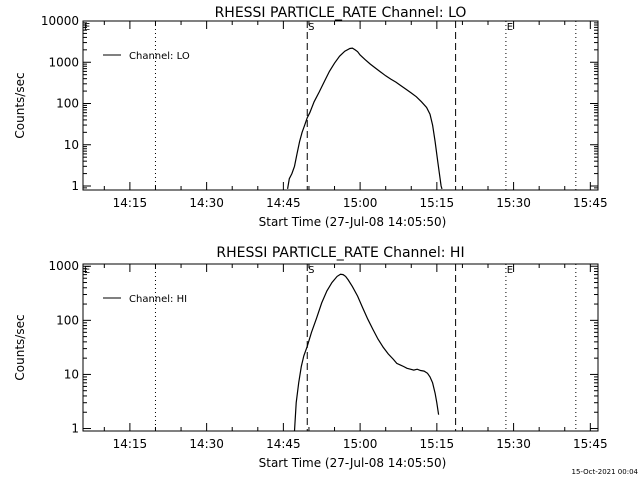 The height and width of the screenshot is (480, 640). Describe the element at coordinates (605, 472) in the screenshot. I see `footer-timestamp: 15-Oct-2021 00:04` at that location.